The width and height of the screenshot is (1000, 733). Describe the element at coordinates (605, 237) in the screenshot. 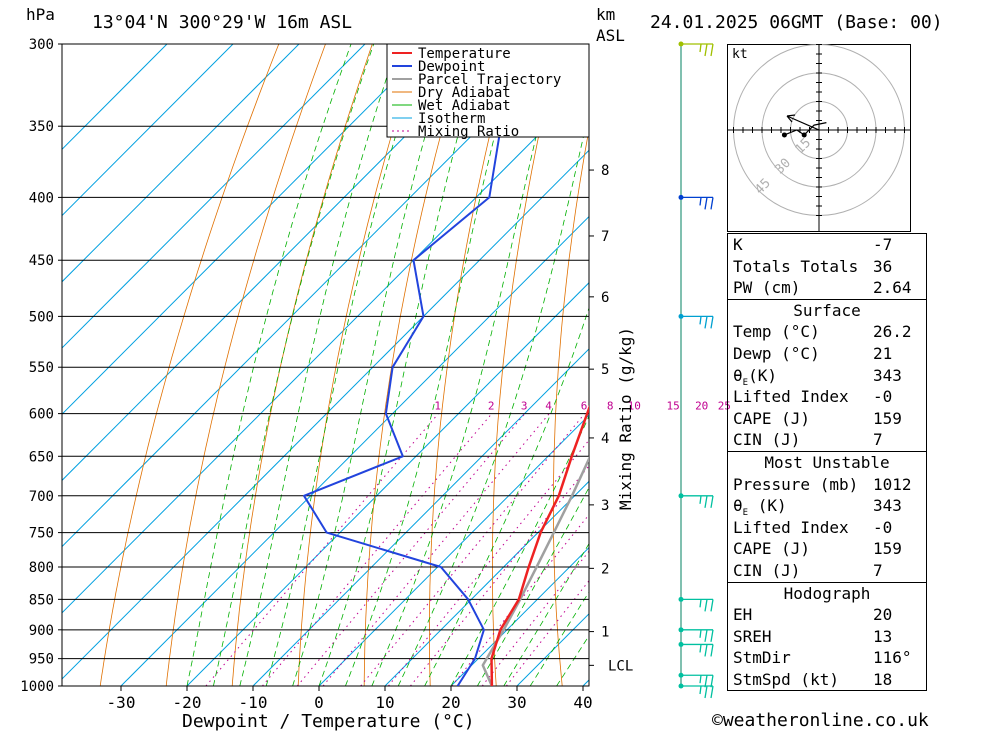

I see `height-tick-label: 7` at that location.